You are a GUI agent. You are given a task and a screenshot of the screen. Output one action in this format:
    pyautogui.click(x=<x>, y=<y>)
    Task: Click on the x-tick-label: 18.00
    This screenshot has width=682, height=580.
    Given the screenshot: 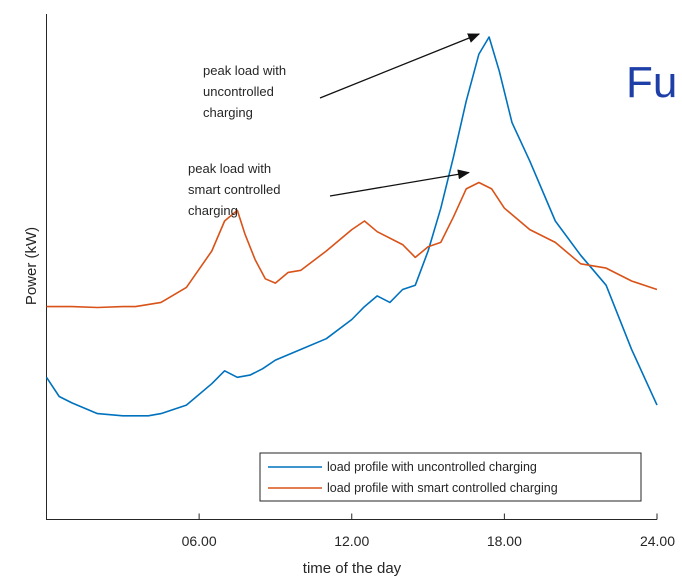 What is the action you would take?
    pyautogui.click(x=504, y=541)
    